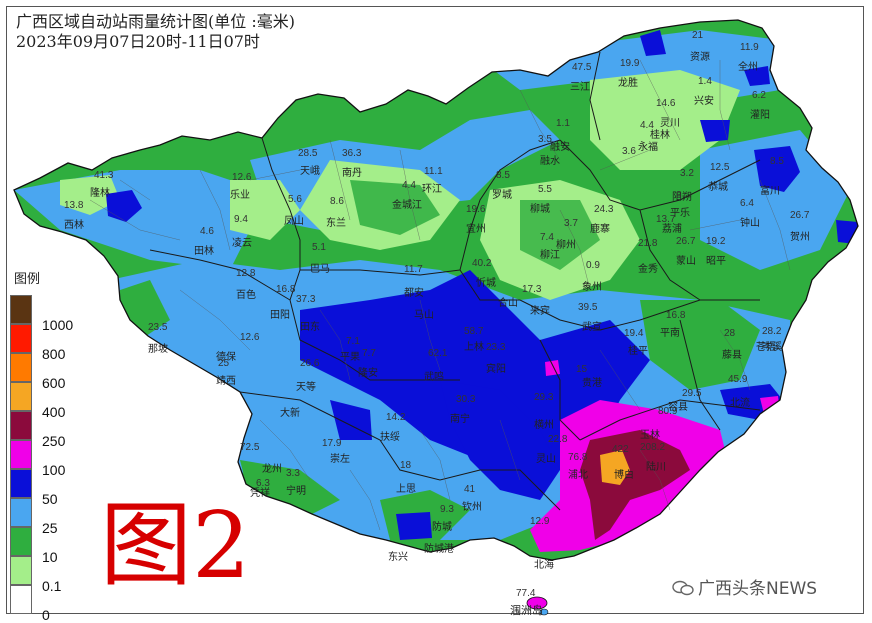  Describe the element at coordinates (720, 167) in the screenshot. I see `station-value: 12.5` at that location.